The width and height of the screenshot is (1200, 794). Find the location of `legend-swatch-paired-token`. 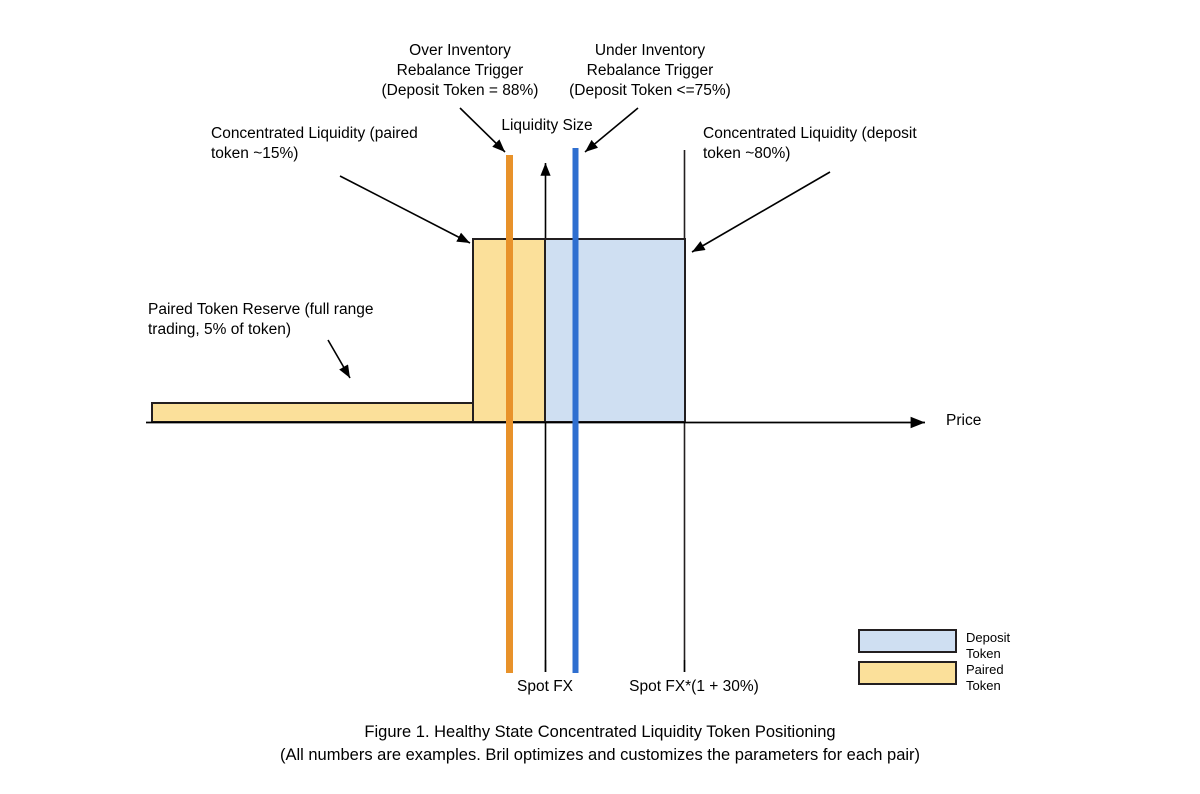

legend-swatch-paired-token is located at coordinates (907, 673).